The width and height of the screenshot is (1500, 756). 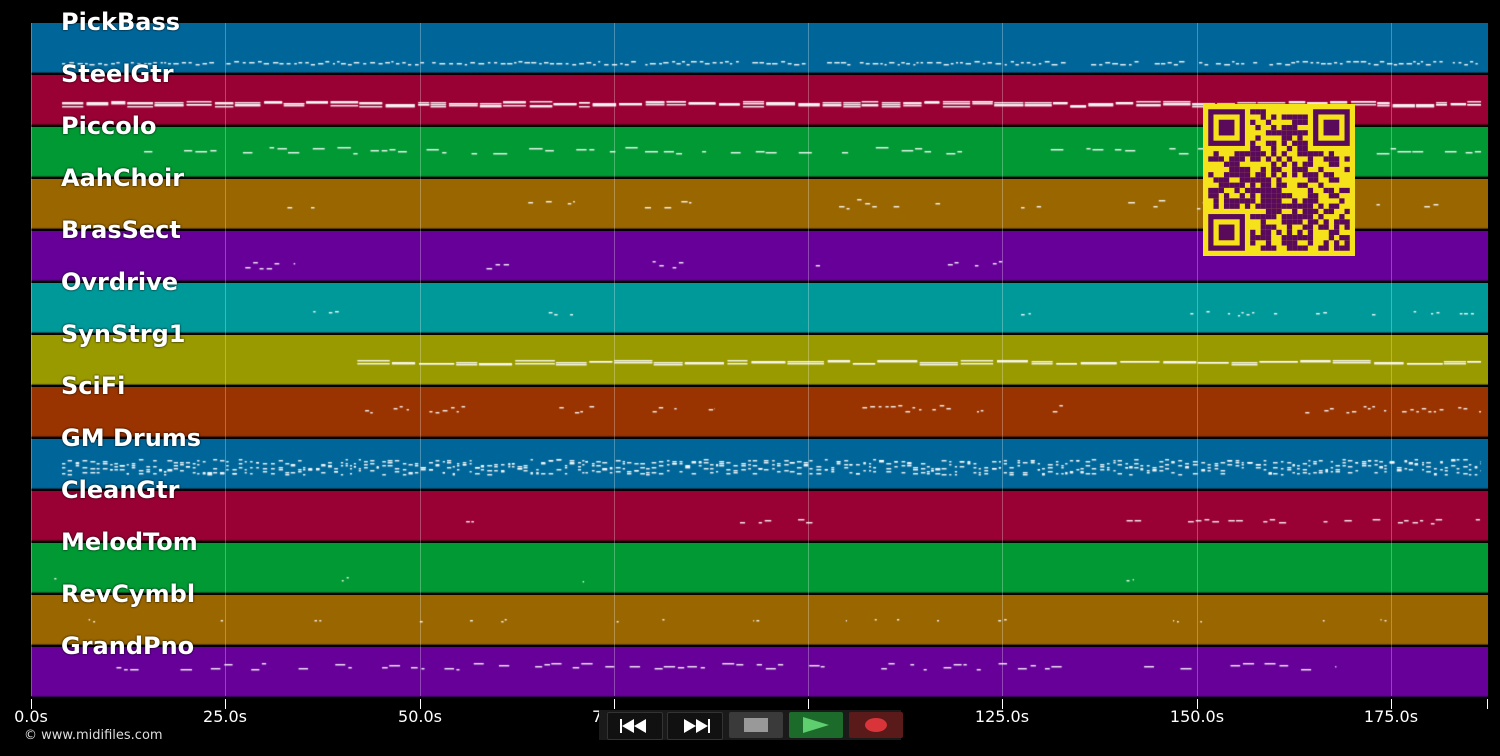 I want to click on track-label: RevCymbl, so click(x=128, y=594).